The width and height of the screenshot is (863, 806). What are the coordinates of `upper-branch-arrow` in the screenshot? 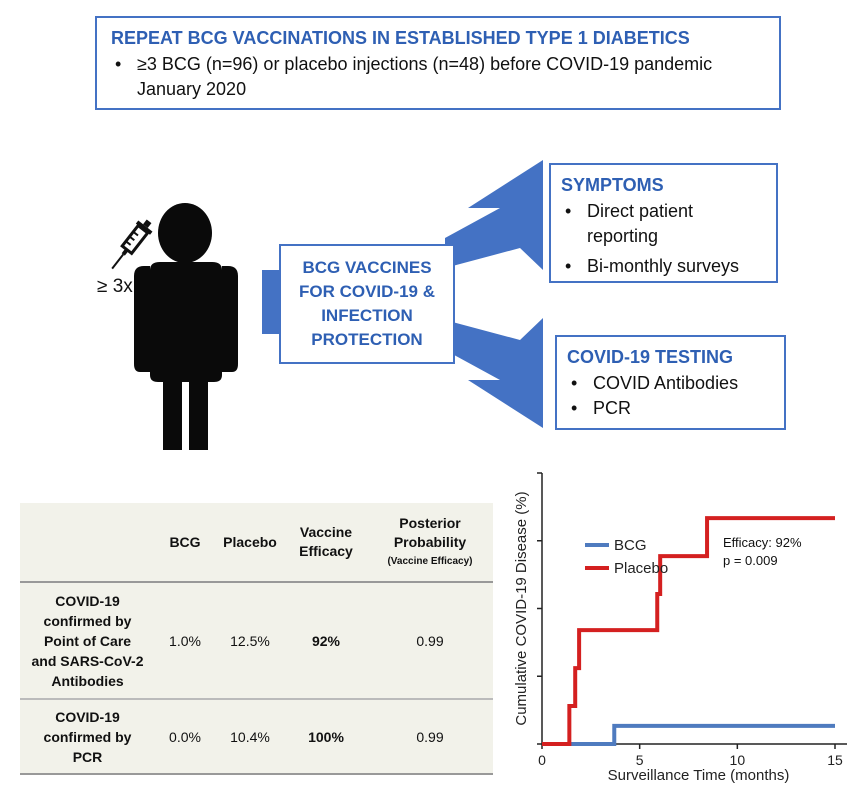 It's located at (494, 215).